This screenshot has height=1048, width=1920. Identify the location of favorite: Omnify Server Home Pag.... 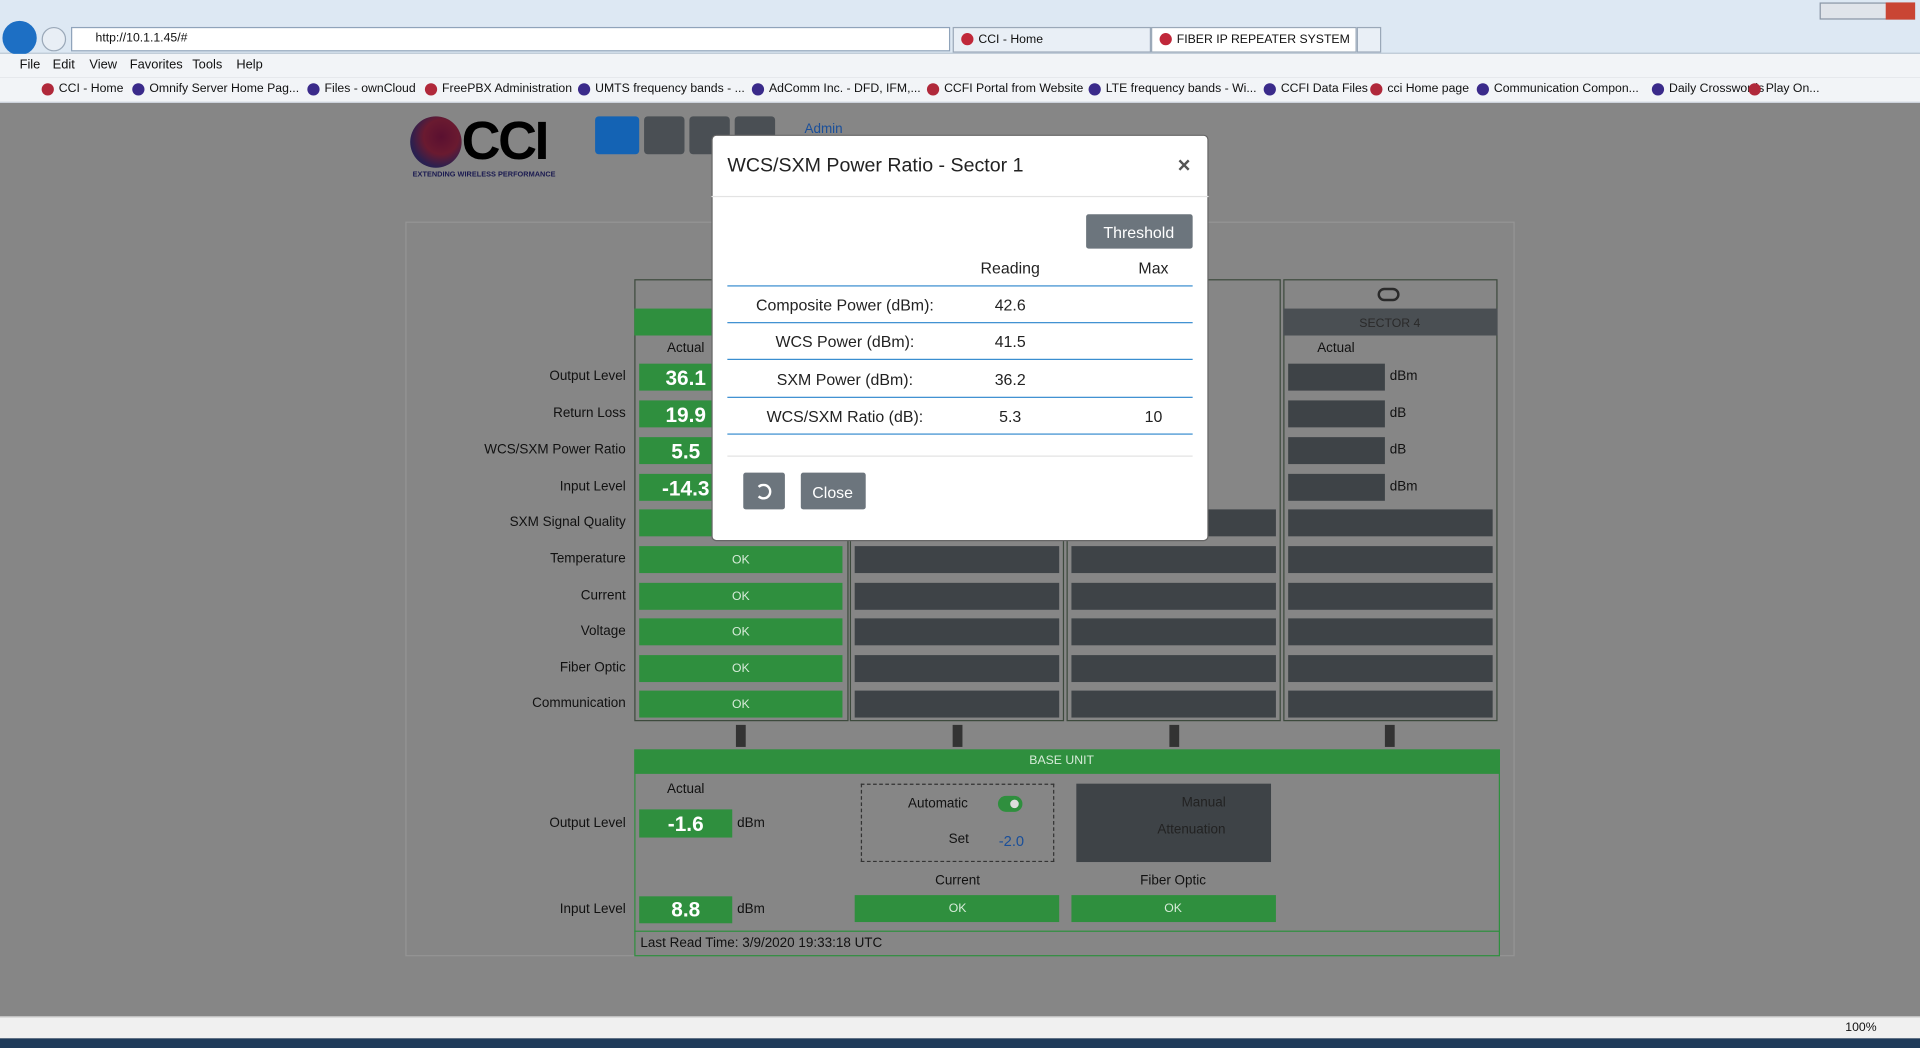
(224, 89).